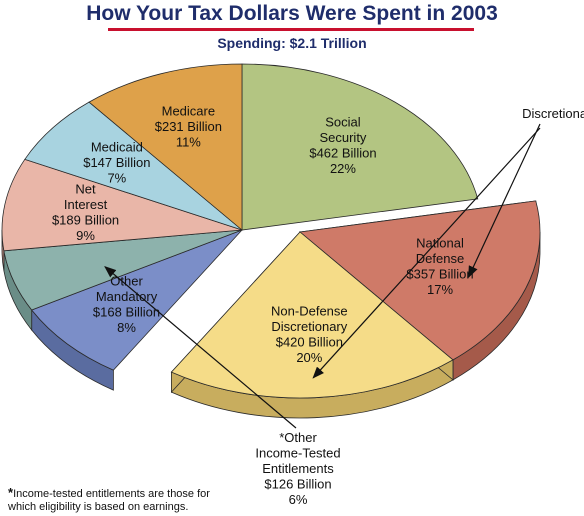  Describe the element at coordinates (292, 13) in the screenshot. I see `chart-title: How Your Tax Dollars Were Spent in 2003` at that location.